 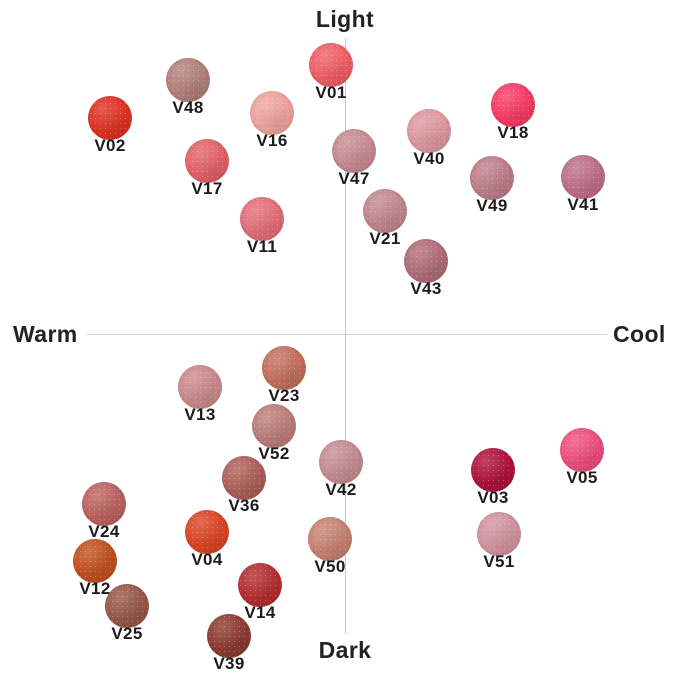 What do you see at coordinates (492, 178) in the screenshot?
I see `swatch-v49` at bounding box center [492, 178].